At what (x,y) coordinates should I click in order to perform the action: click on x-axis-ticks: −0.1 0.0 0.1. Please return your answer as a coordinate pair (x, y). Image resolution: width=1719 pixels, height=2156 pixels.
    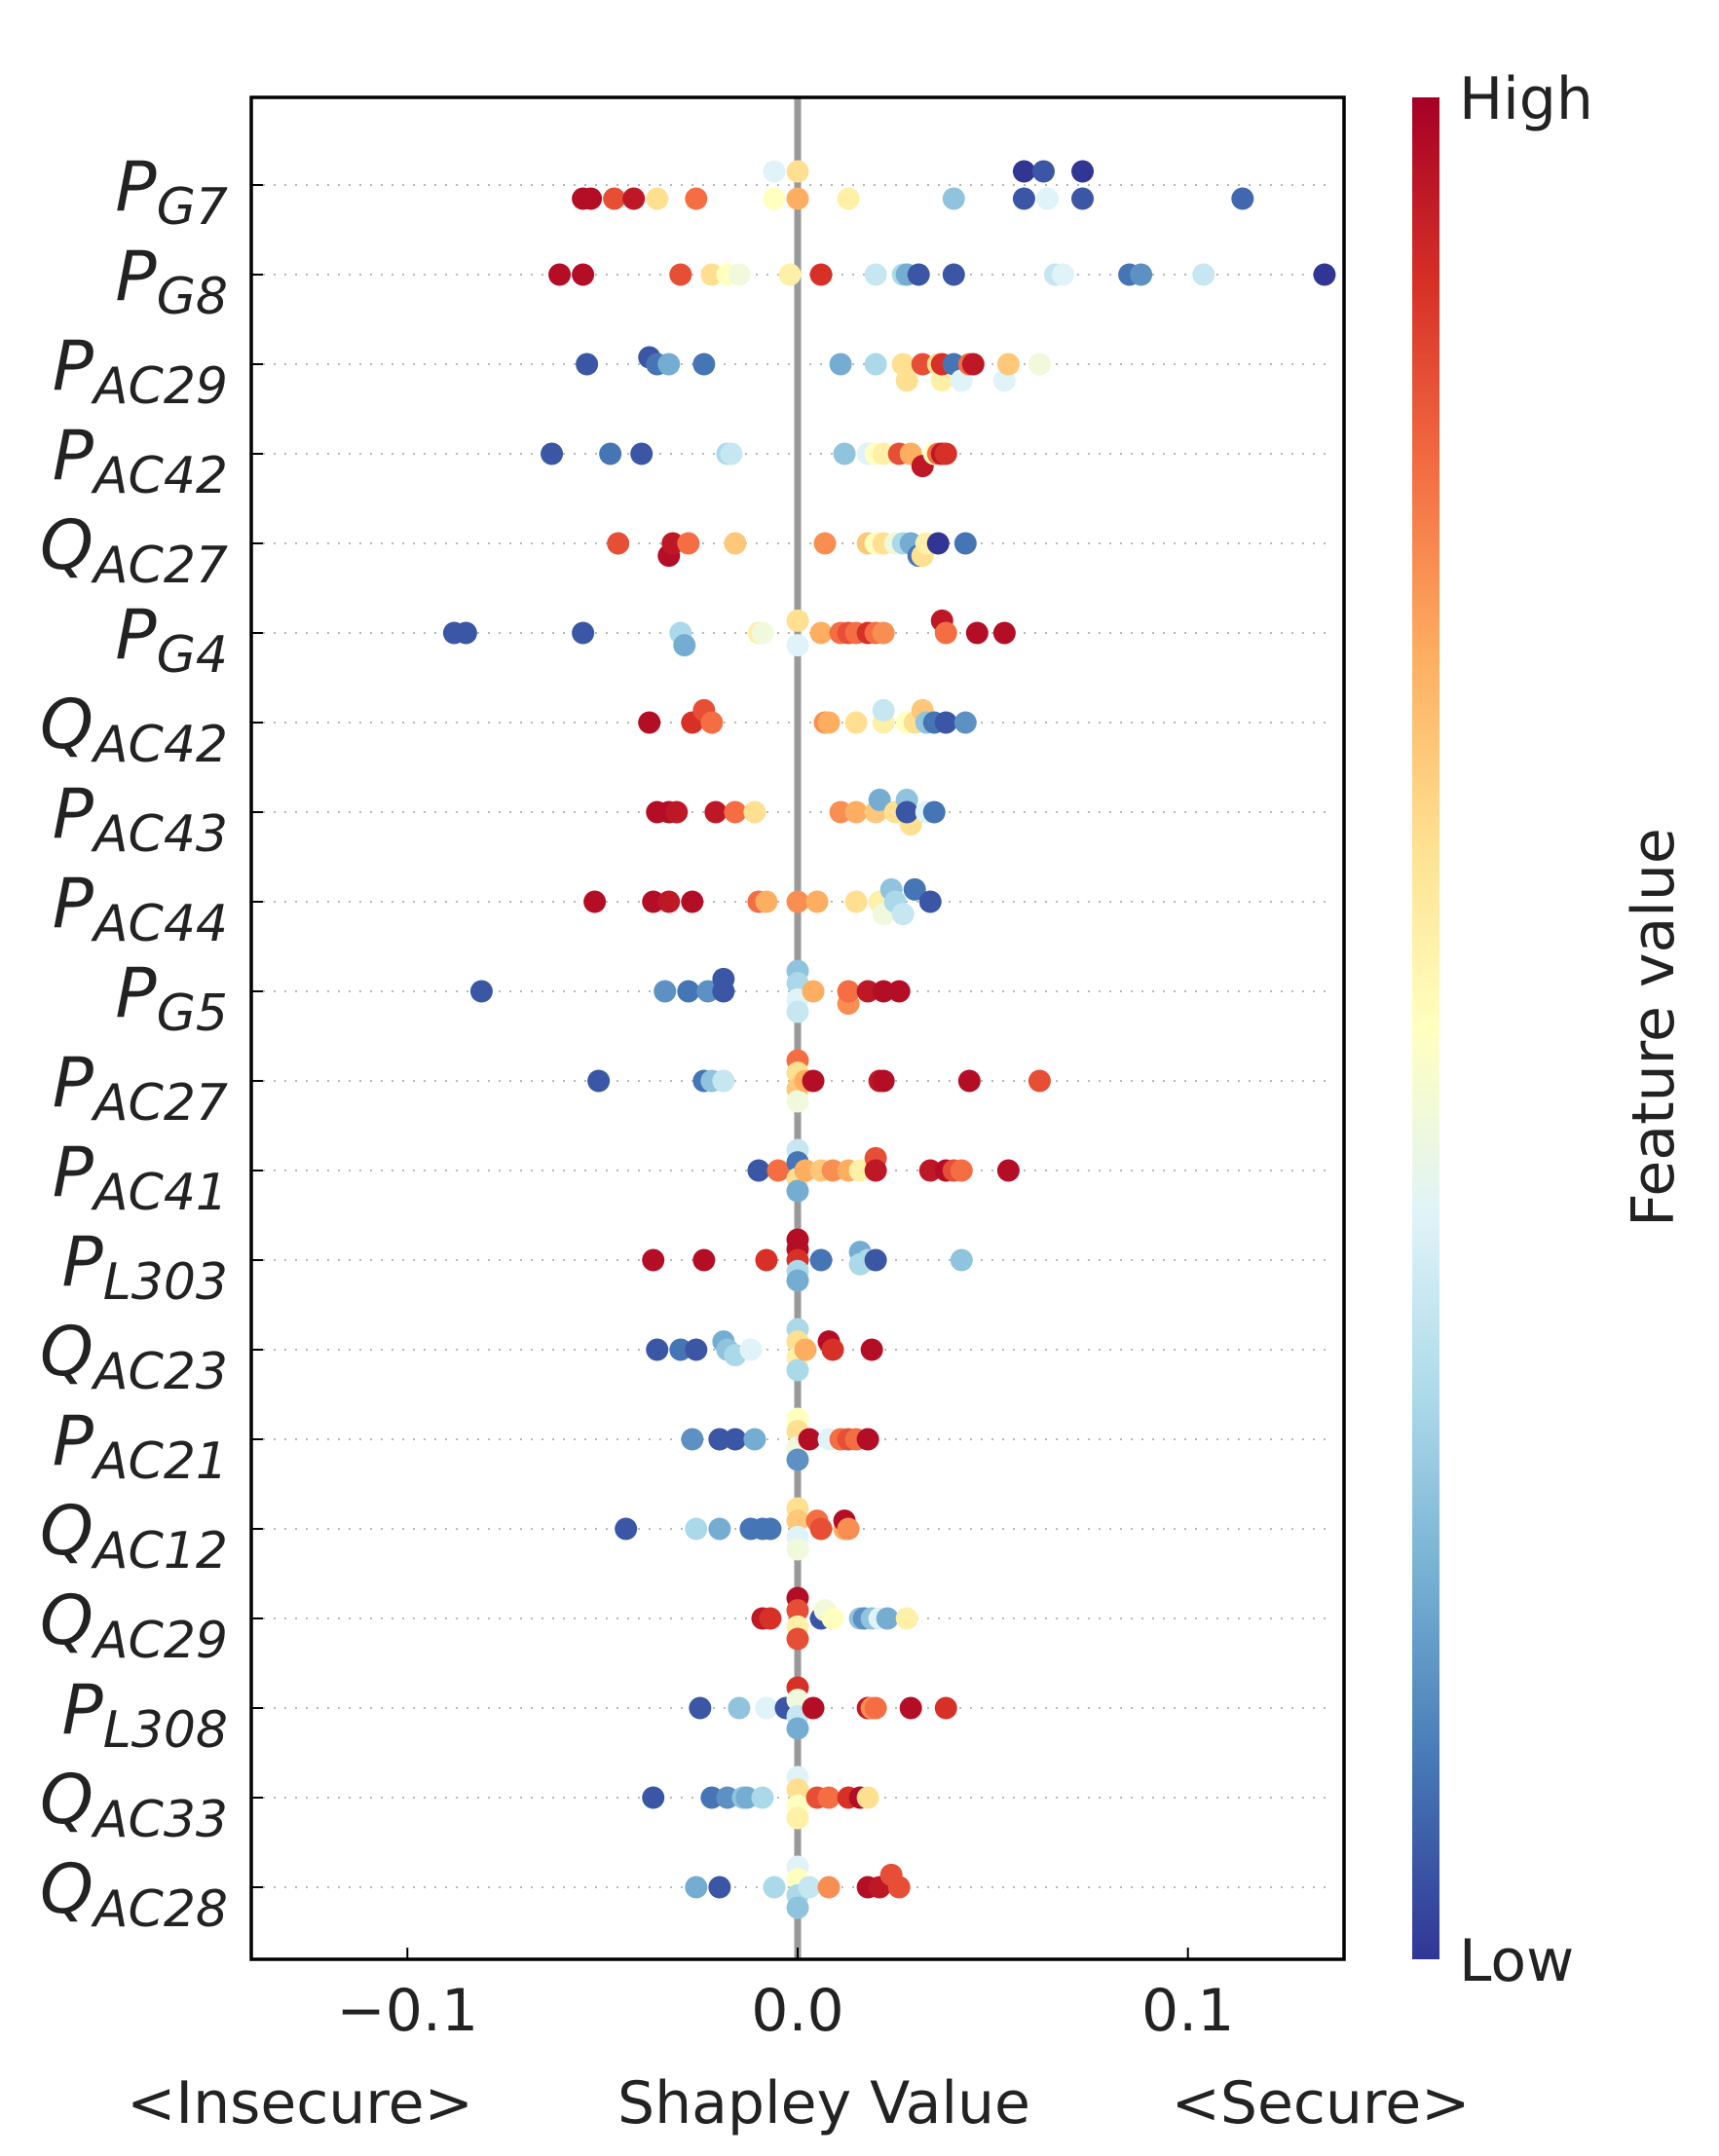
    Looking at the image, I should click on (785, 1996).